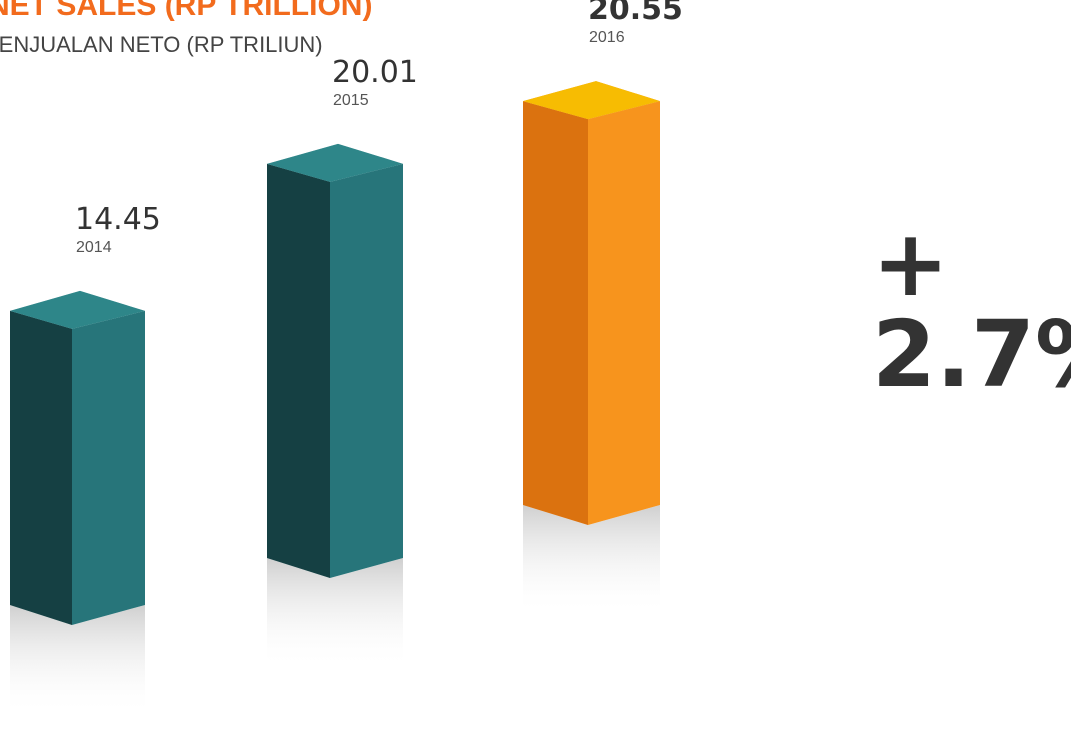 The width and height of the screenshot is (1071, 736). Describe the element at coordinates (118, 219) in the screenshot. I see `value-label: 14.45` at that location.